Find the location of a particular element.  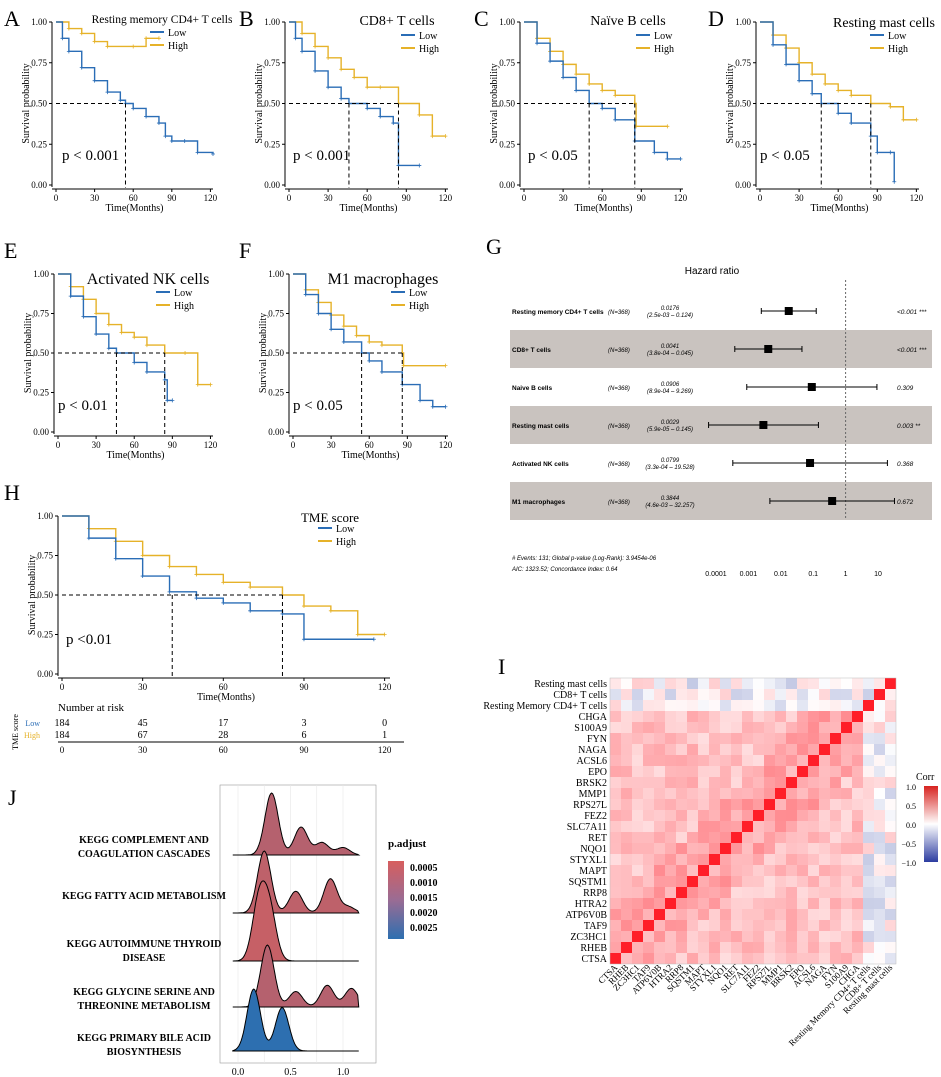

forest-p-value: <0.001 *** is located at coordinates (912, 312).